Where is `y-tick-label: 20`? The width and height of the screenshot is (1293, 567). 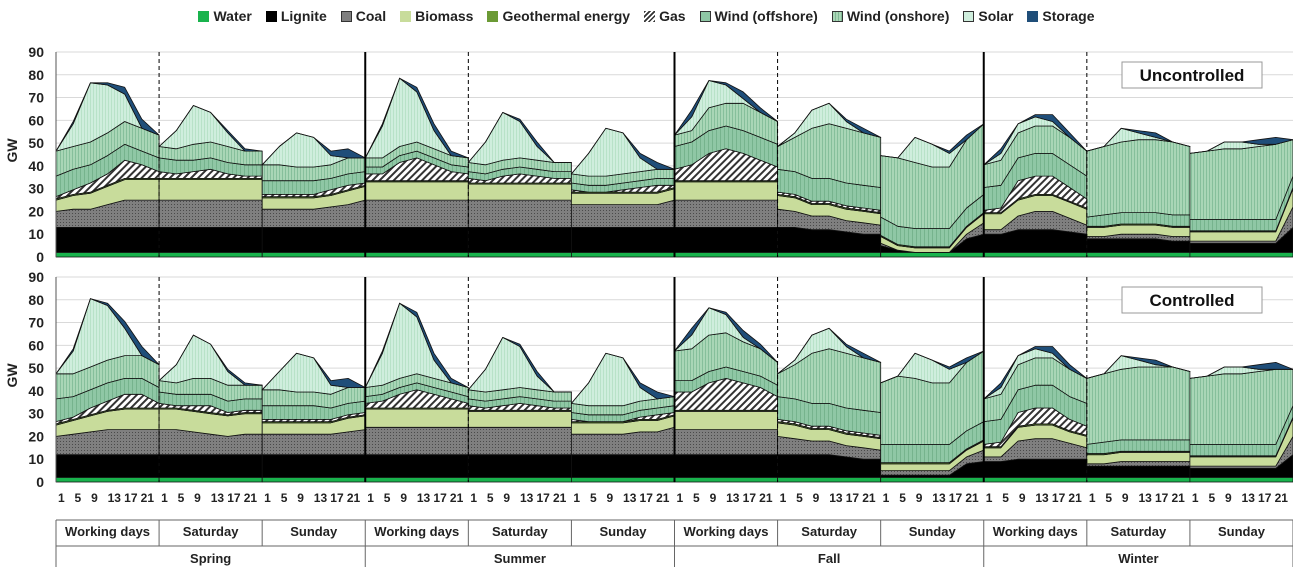
y-tick-label: 20 is located at coordinates (36, 211).